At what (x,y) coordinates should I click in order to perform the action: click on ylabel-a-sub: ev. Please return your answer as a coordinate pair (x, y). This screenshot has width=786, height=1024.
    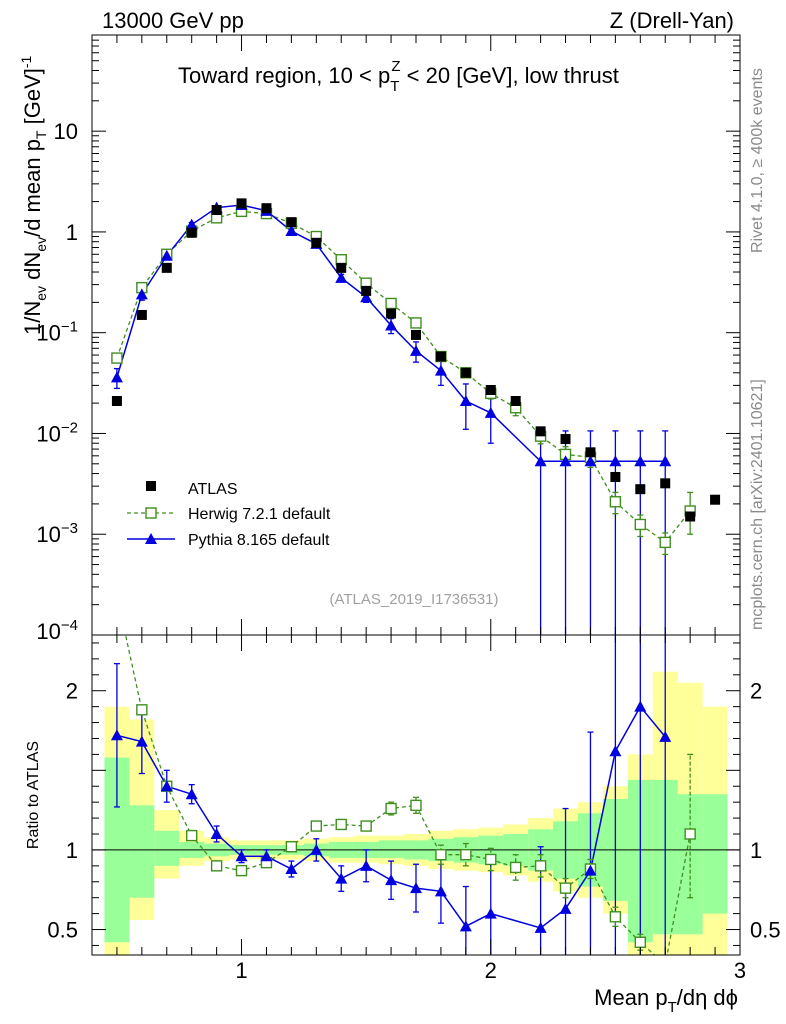
    Looking at the image, I should click on (41, 293).